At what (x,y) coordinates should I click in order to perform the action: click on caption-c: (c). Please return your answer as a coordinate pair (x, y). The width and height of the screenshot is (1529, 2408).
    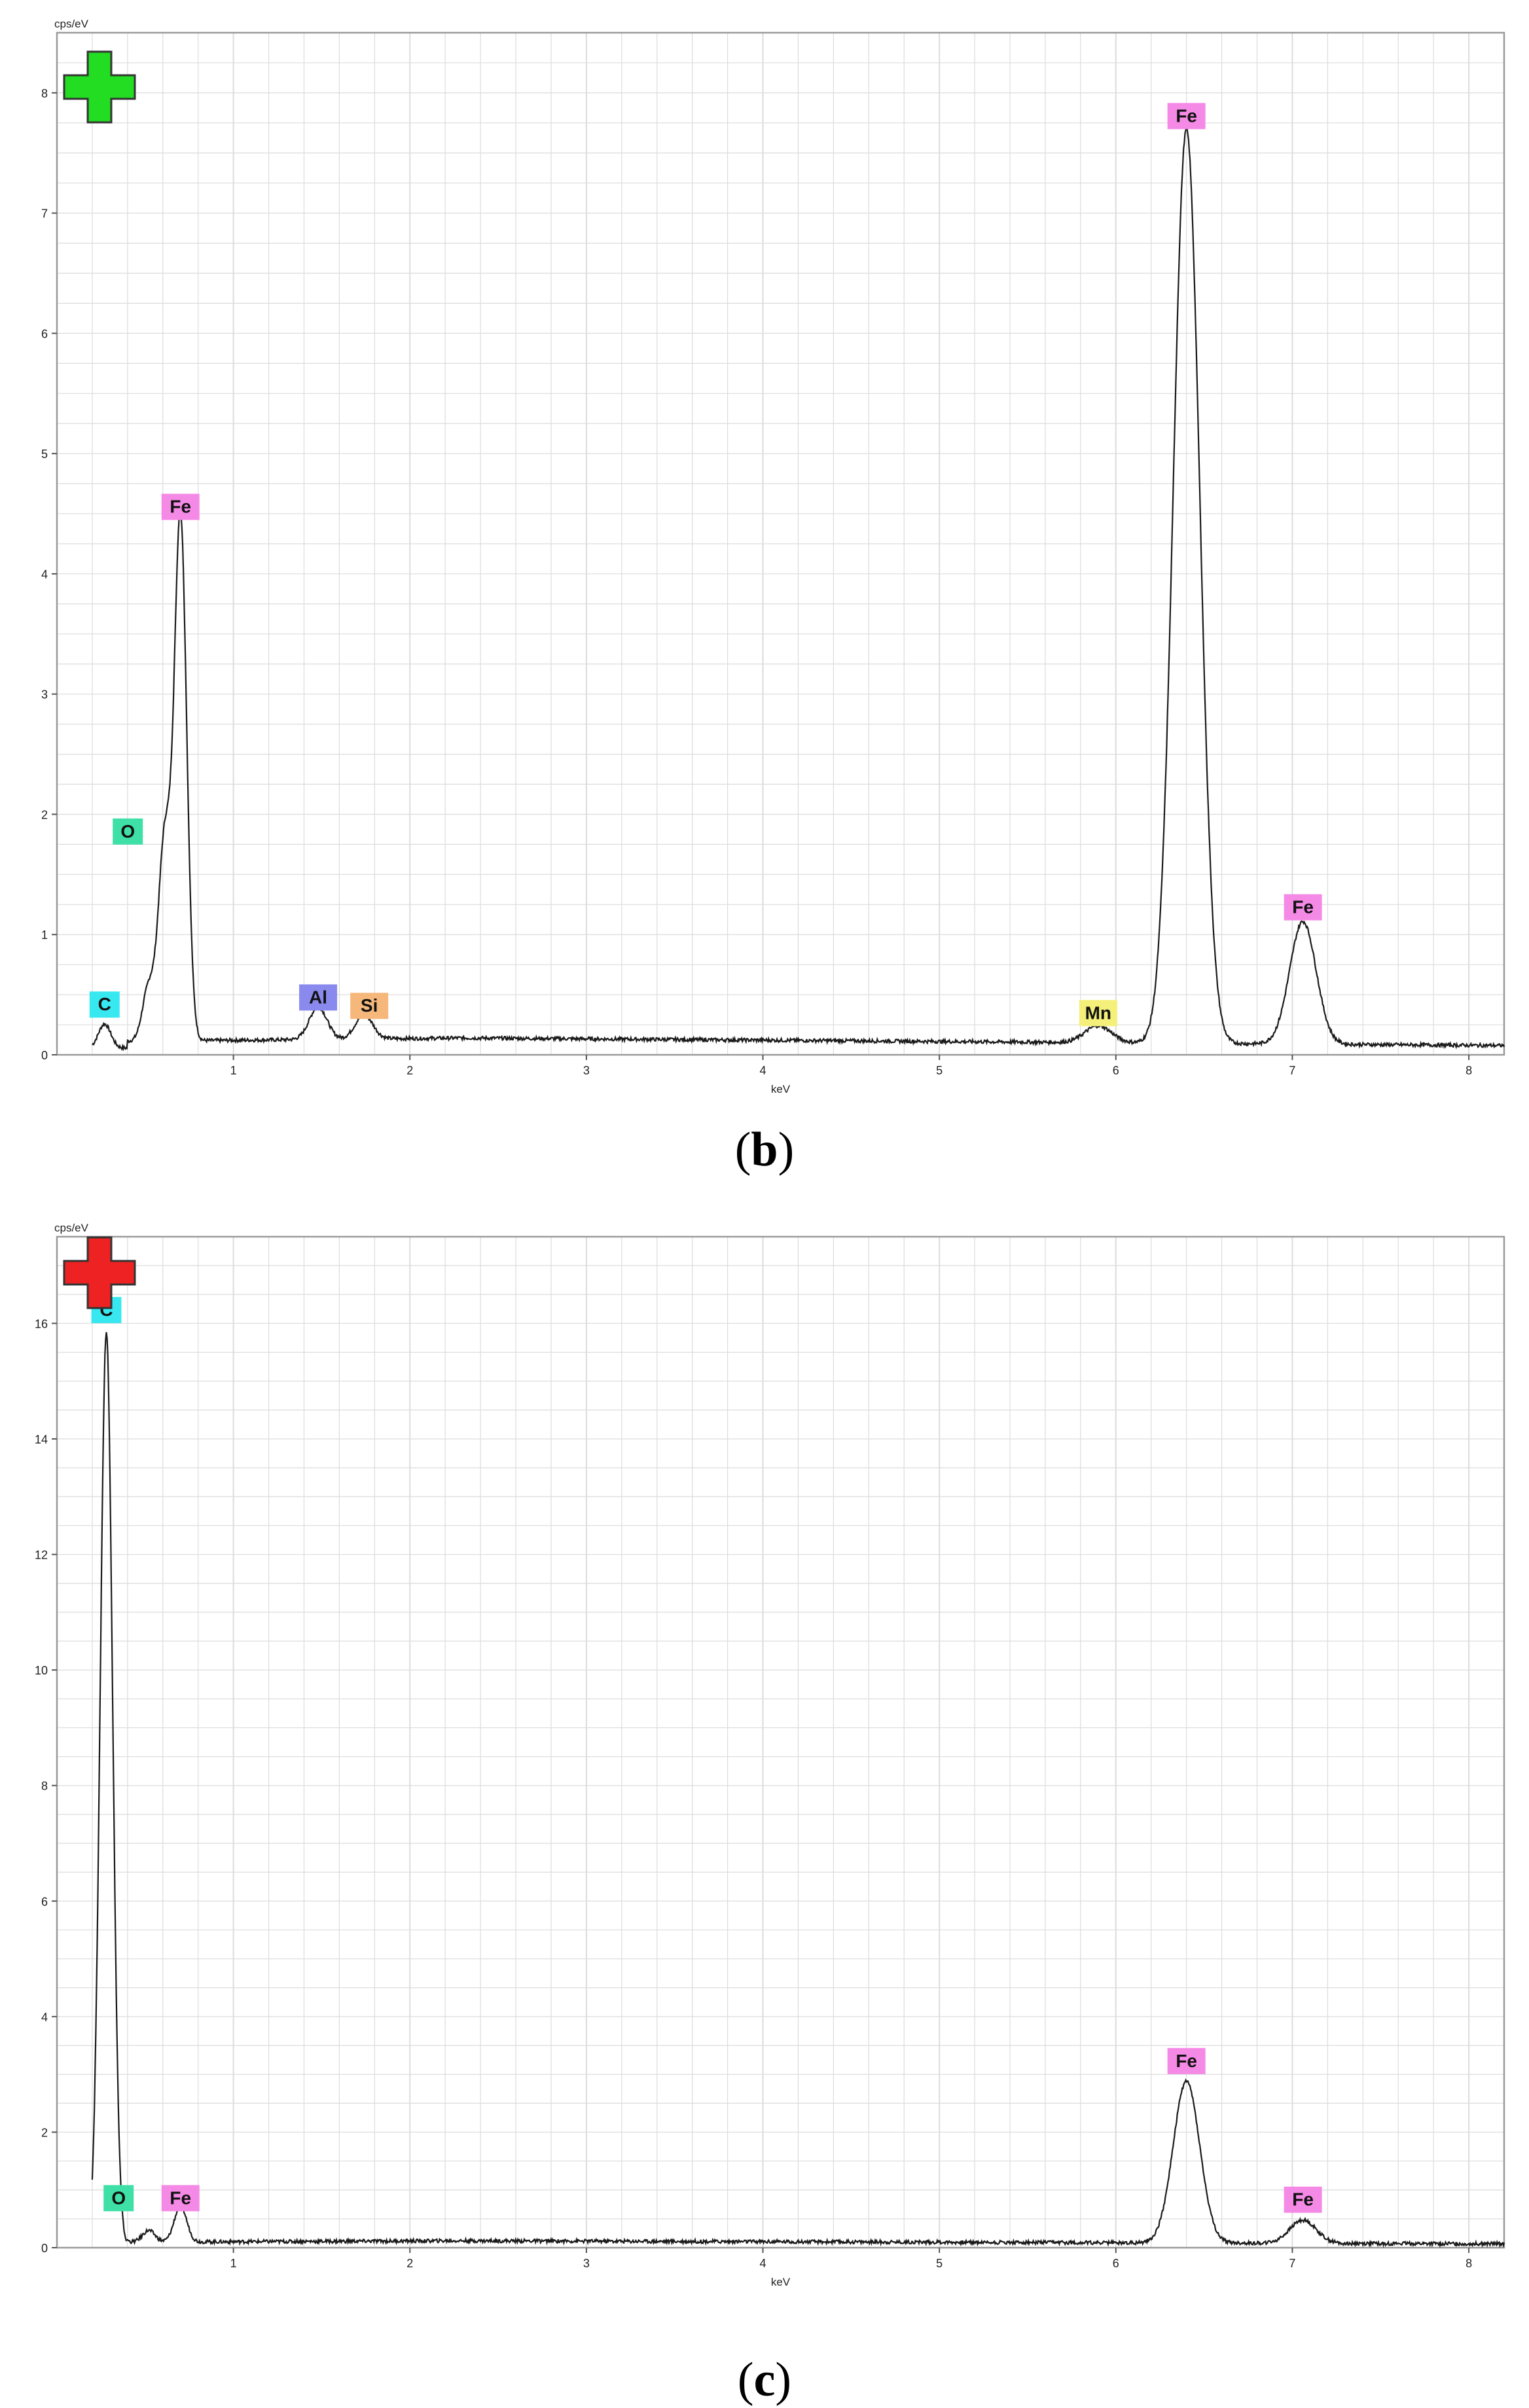
    Looking at the image, I should click on (764, 2380).